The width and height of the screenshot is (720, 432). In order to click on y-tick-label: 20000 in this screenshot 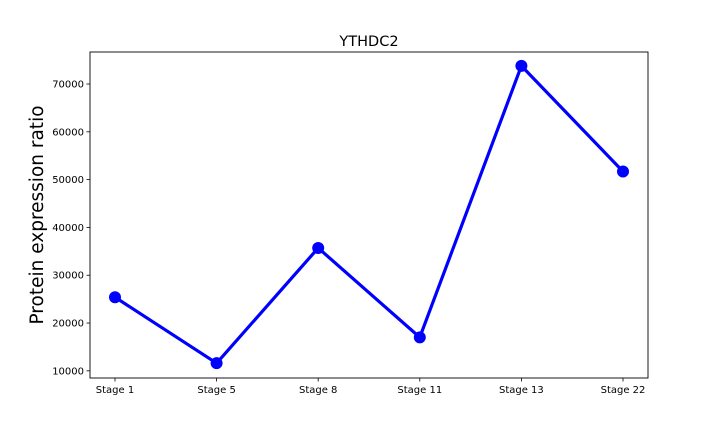, I will do `click(68, 324)`.